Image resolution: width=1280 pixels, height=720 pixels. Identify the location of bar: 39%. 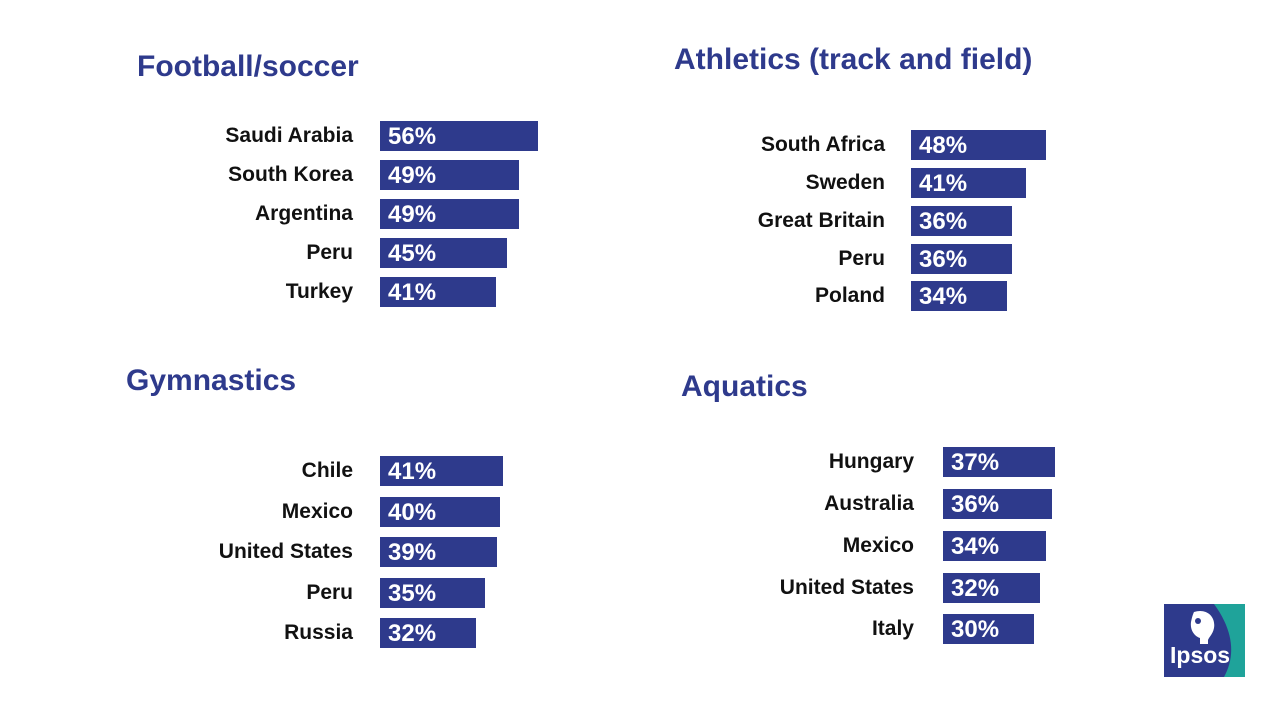
(438, 552).